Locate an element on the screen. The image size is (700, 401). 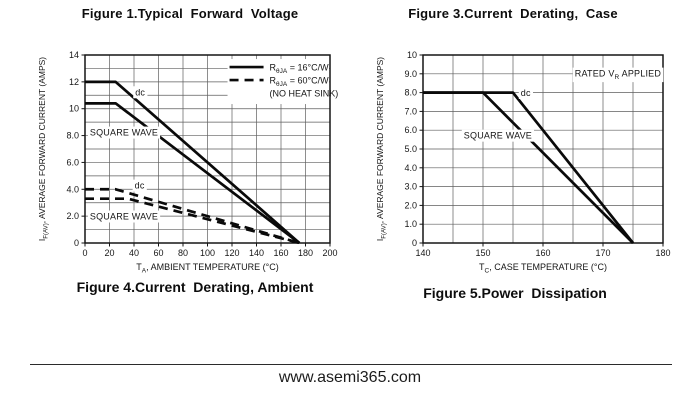
x-axis-tick-label: 150 is located at coordinates (482, 253).